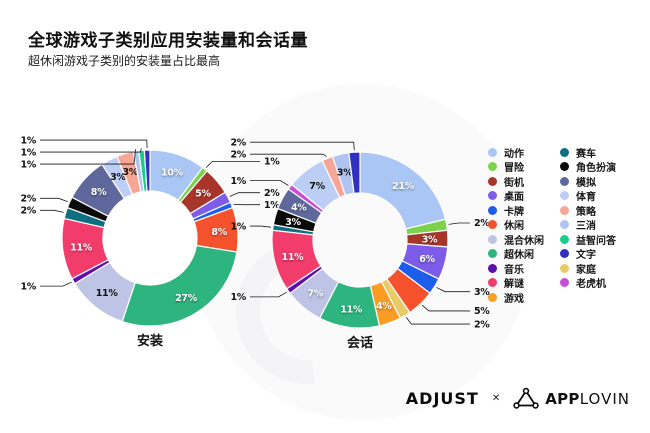 The image size is (650, 433). What do you see at coordinates (238, 226) in the screenshot?
I see `callout-label-赛车: 1%` at bounding box center [238, 226].